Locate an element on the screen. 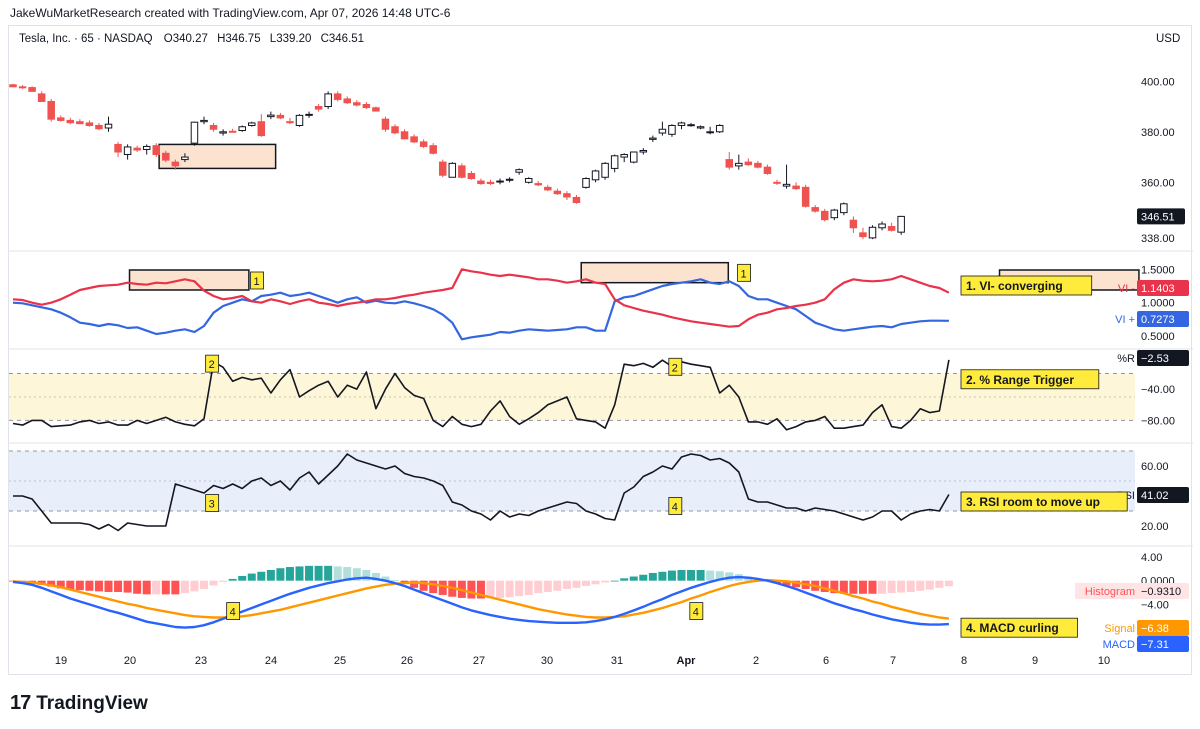 This screenshot has width=1200, height=729. vi-tick-label: 1.5000 is located at coordinates (1158, 270).